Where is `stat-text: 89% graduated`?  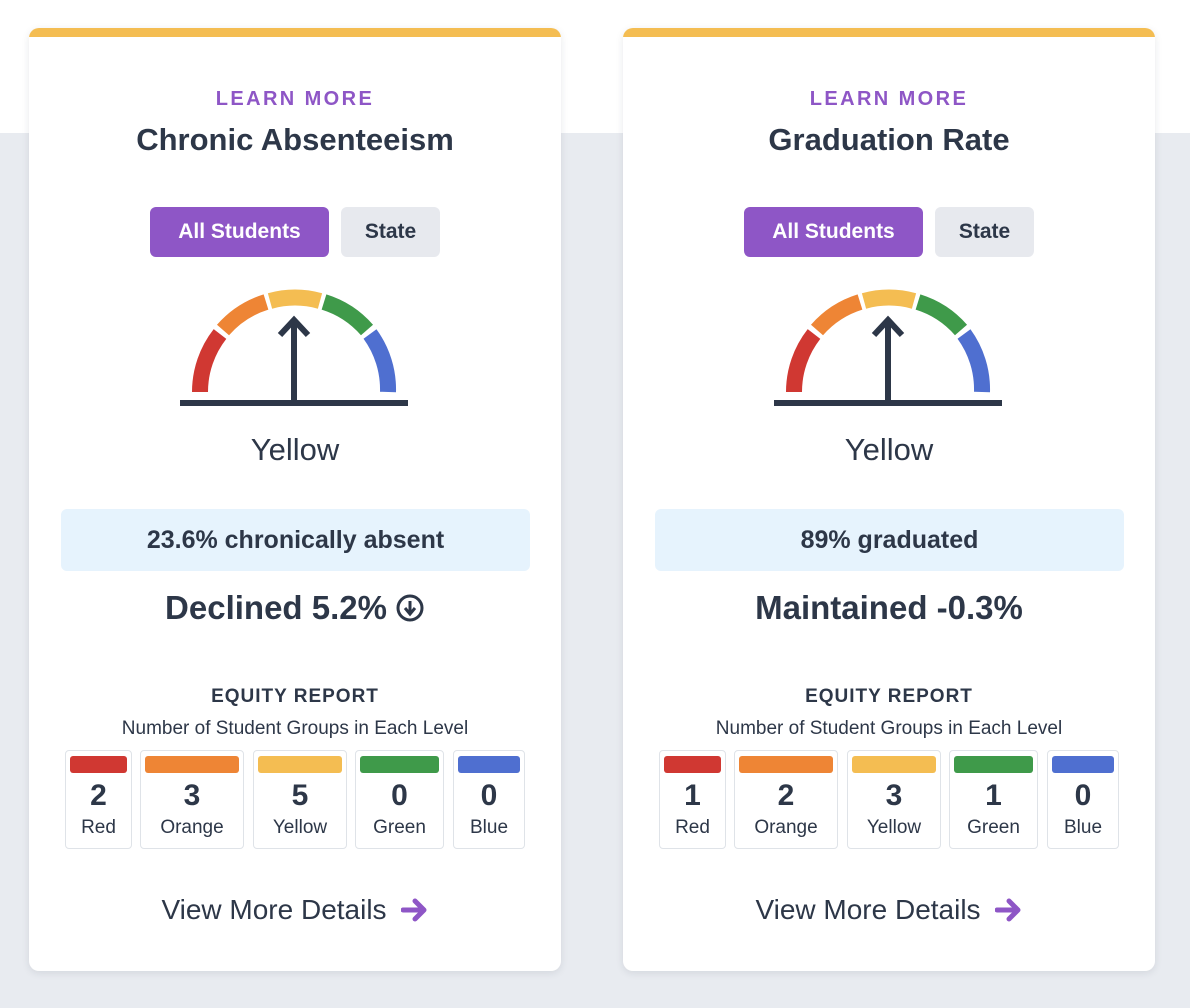 stat-text: 89% graduated is located at coordinates (889, 539).